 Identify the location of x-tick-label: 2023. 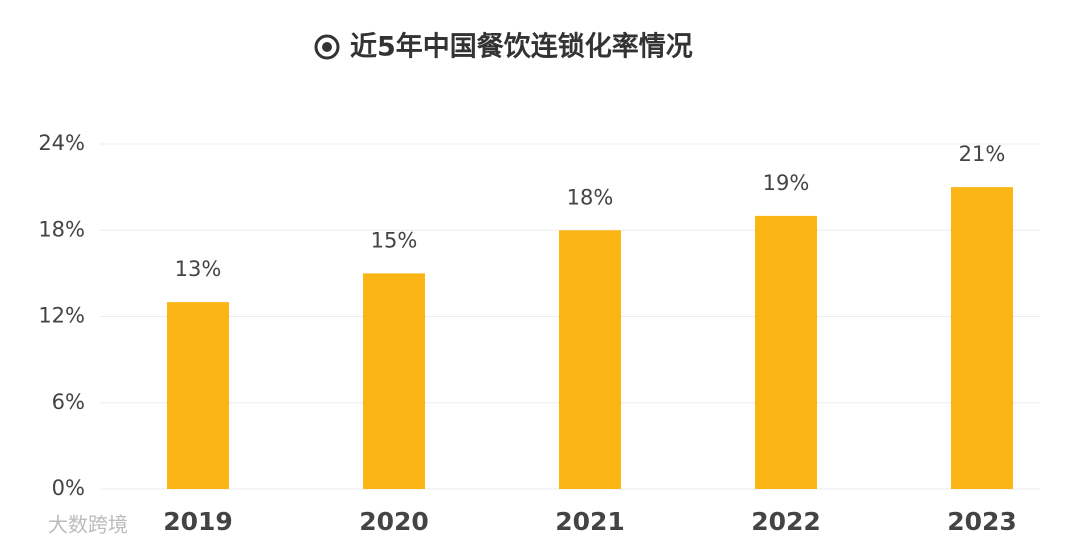
(982, 521).